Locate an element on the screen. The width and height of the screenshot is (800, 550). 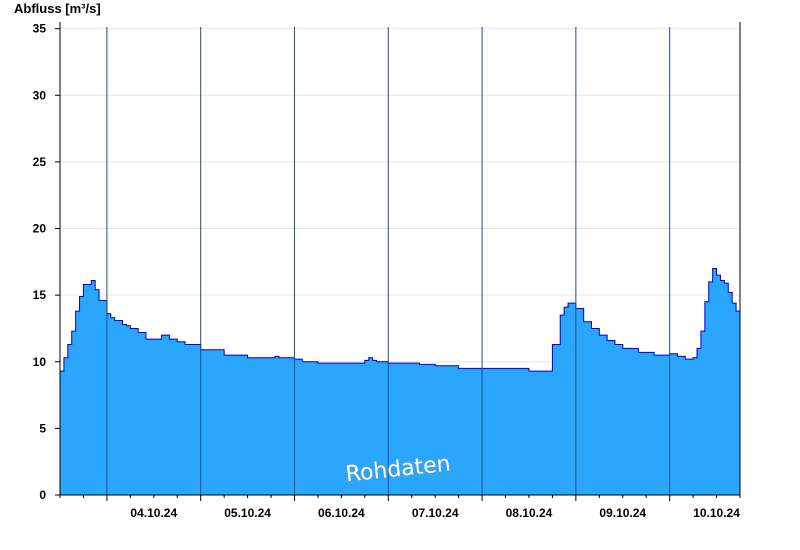
y-tick-label-0: 0 is located at coordinates (42, 495).